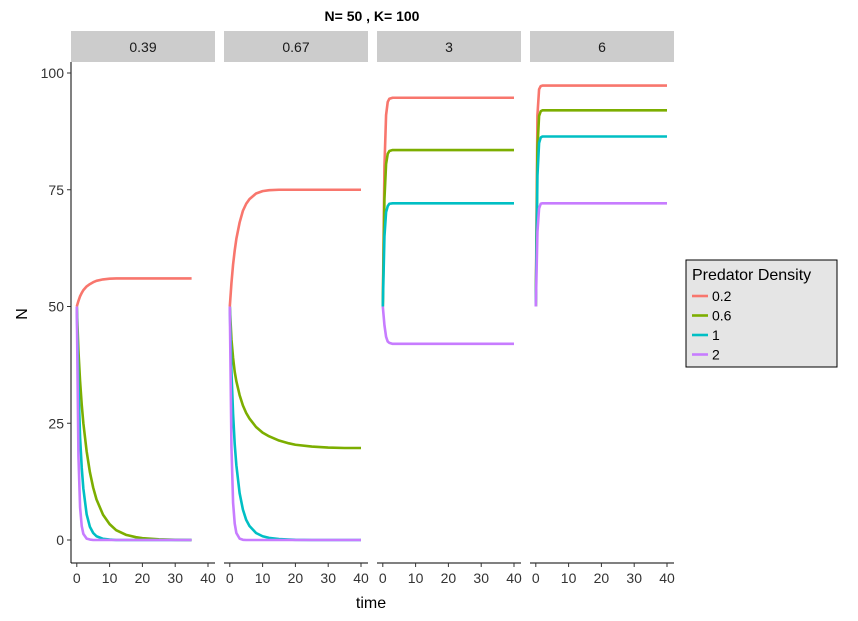 The width and height of the screenshot is (858, 621). Describe the element at coordinates (53, 73) in the screenshot. I see `y-tick-label: 100` at that location.